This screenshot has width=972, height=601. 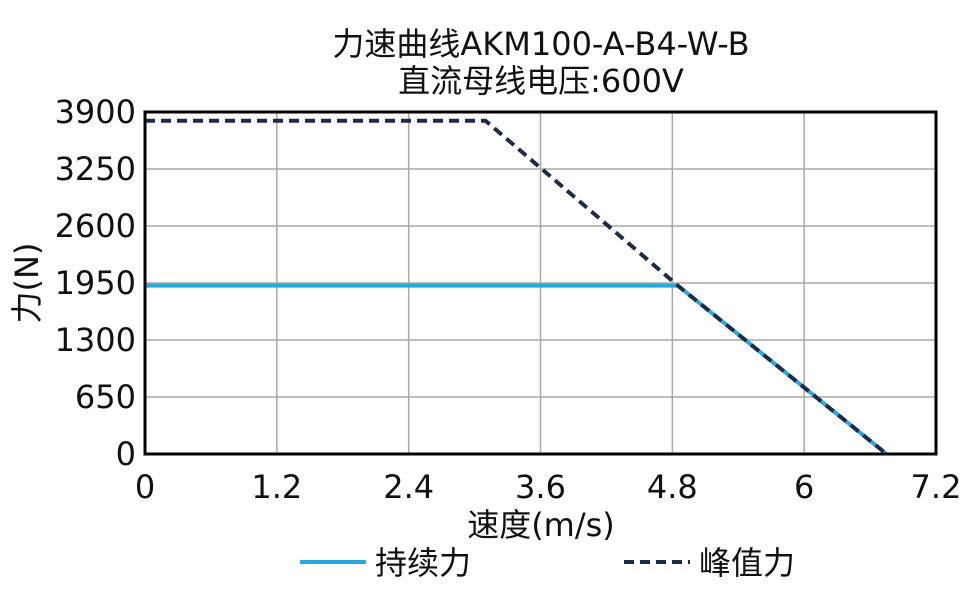 What do you see at coordinates (95, 226) in the screenshot?
I see `y-tick-label: 2600` at bounding box center [95, 226].